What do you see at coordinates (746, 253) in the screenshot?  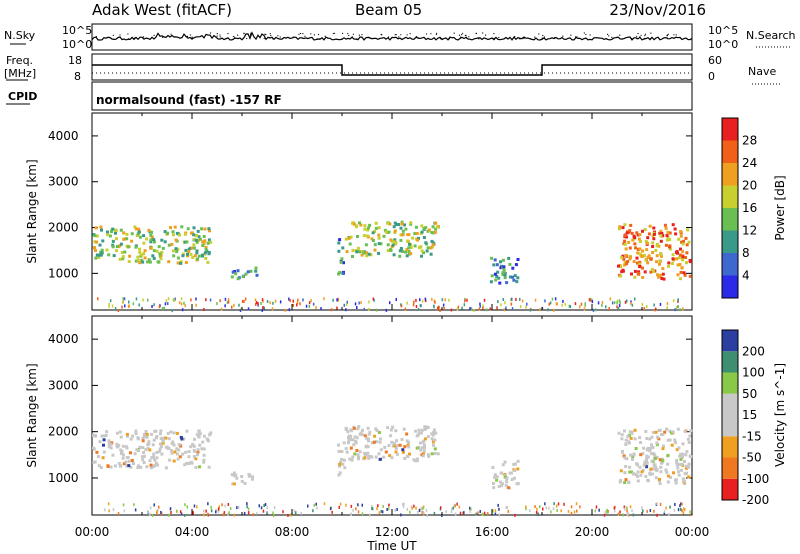 I see `power-colorbar-tick: 8` at bounding box center [746, 253].